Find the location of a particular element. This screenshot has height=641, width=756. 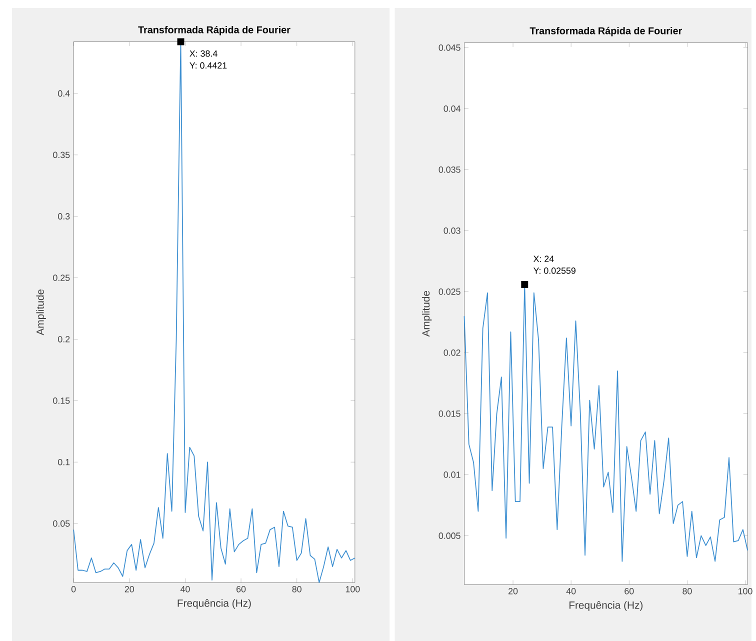

x-tick-label: 0 is located at coordinates (73, 589).